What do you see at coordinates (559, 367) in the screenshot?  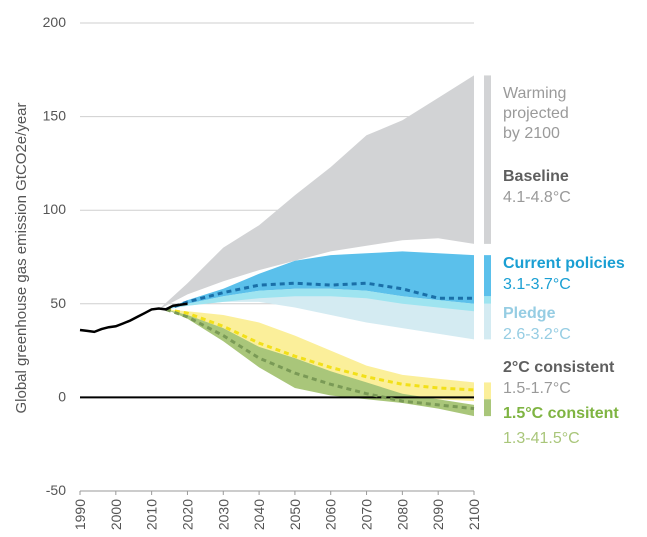 I see `legend-two-degree-name: 2°C consistent` at bounding box center [559, 367].